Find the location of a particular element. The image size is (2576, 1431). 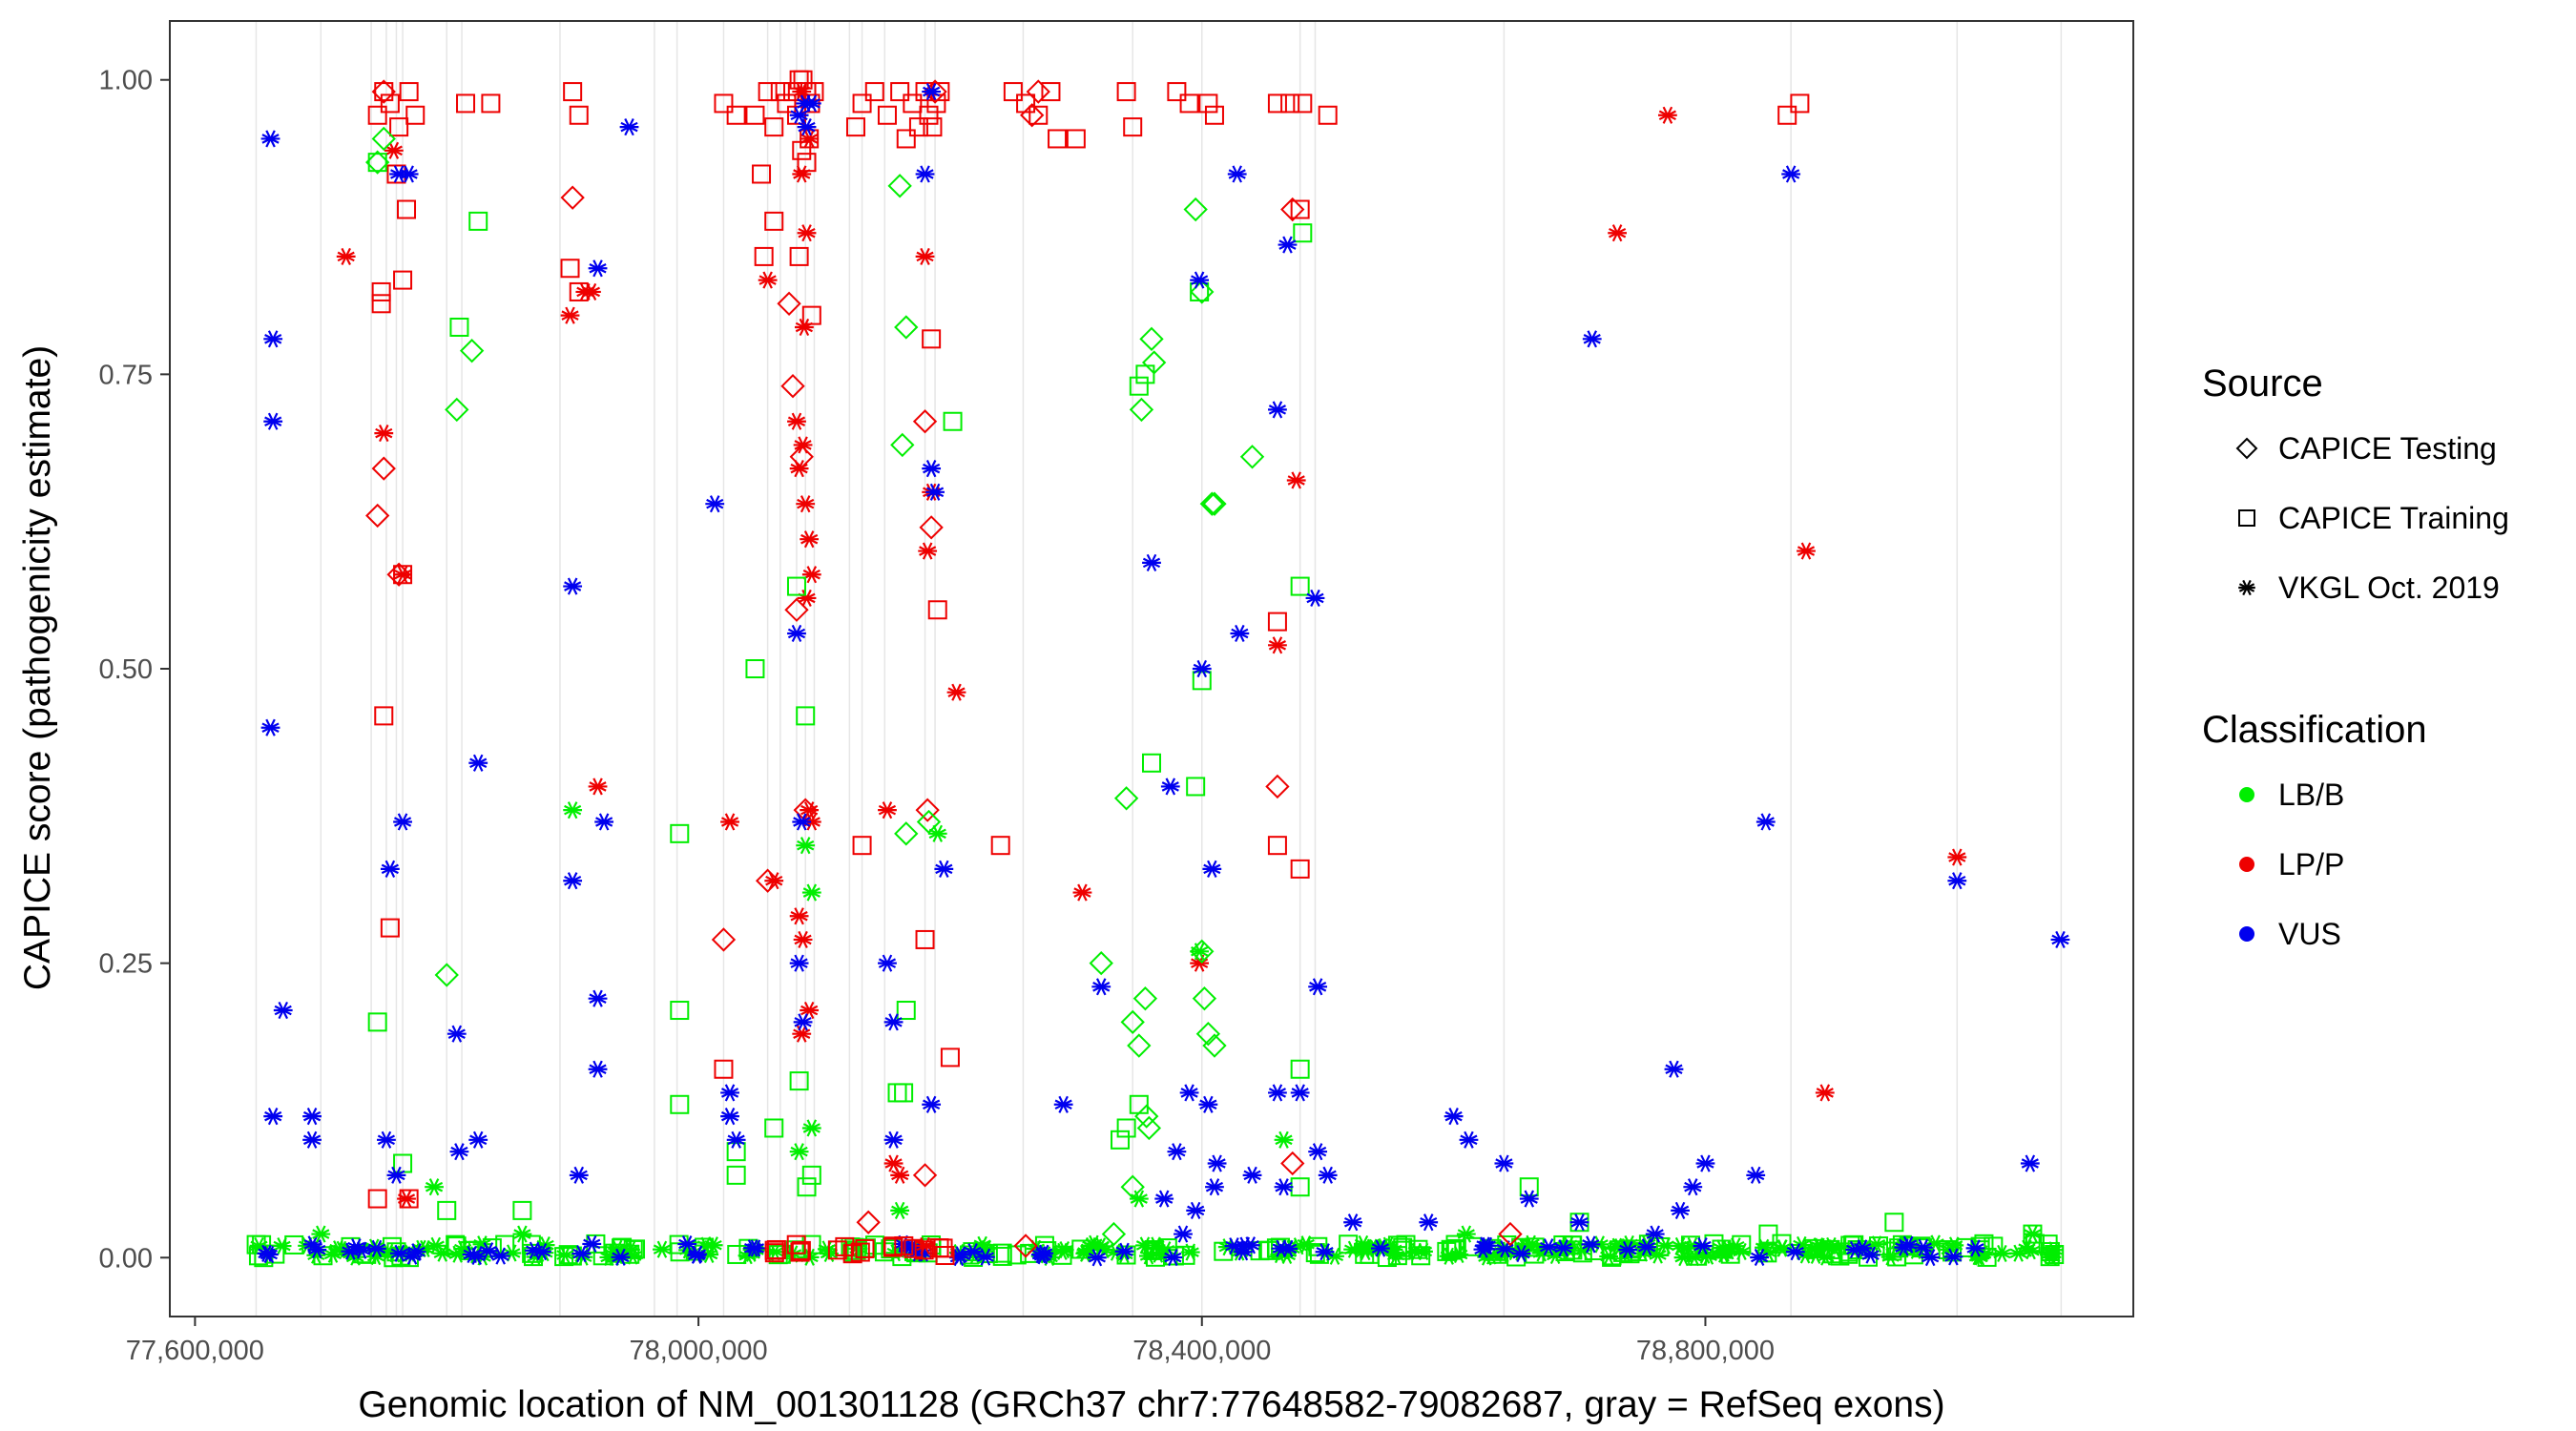

legend-key-square is located at coordinates (2246, 518).